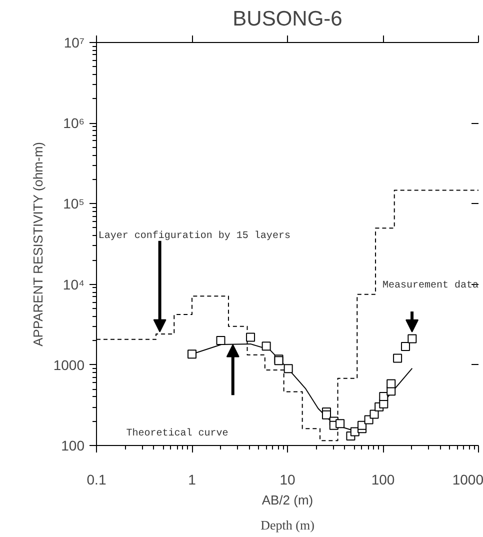 Image resolution: width=483 pixels, height=537 pixels. Describe the element at coordinates (288, 480) in the screenshot. I see `x-tick-label: 10` at that location.